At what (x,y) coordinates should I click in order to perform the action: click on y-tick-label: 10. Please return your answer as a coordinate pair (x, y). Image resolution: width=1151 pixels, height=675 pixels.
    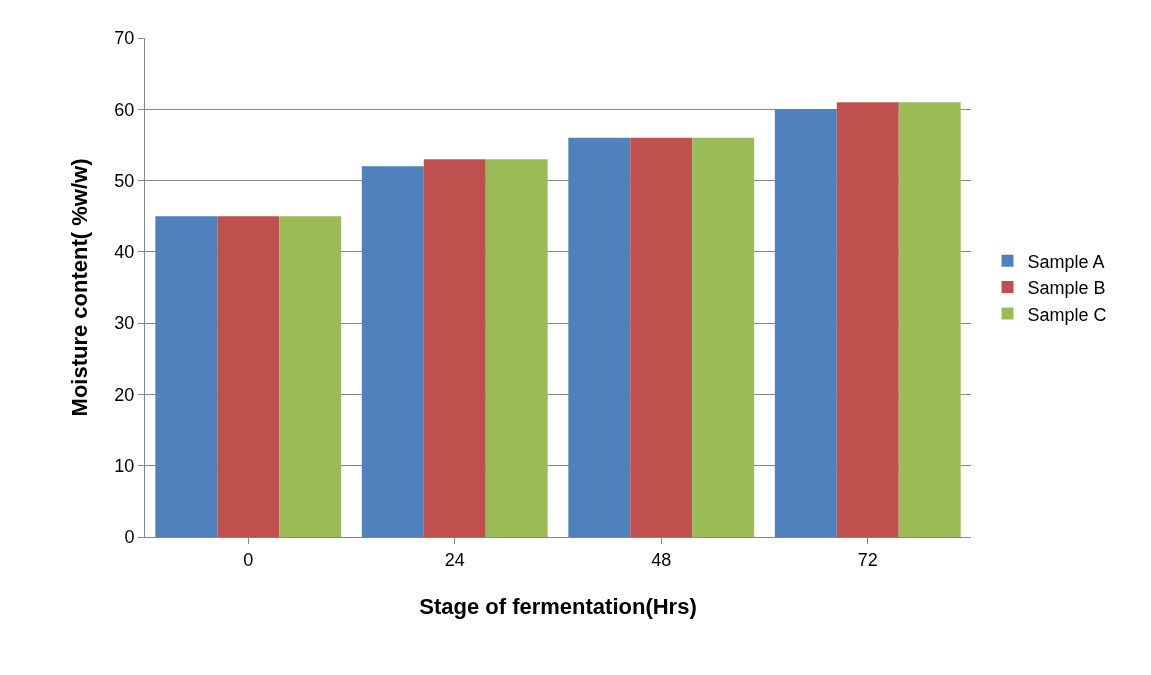
    Looking at the image, I should click on (124, 466).